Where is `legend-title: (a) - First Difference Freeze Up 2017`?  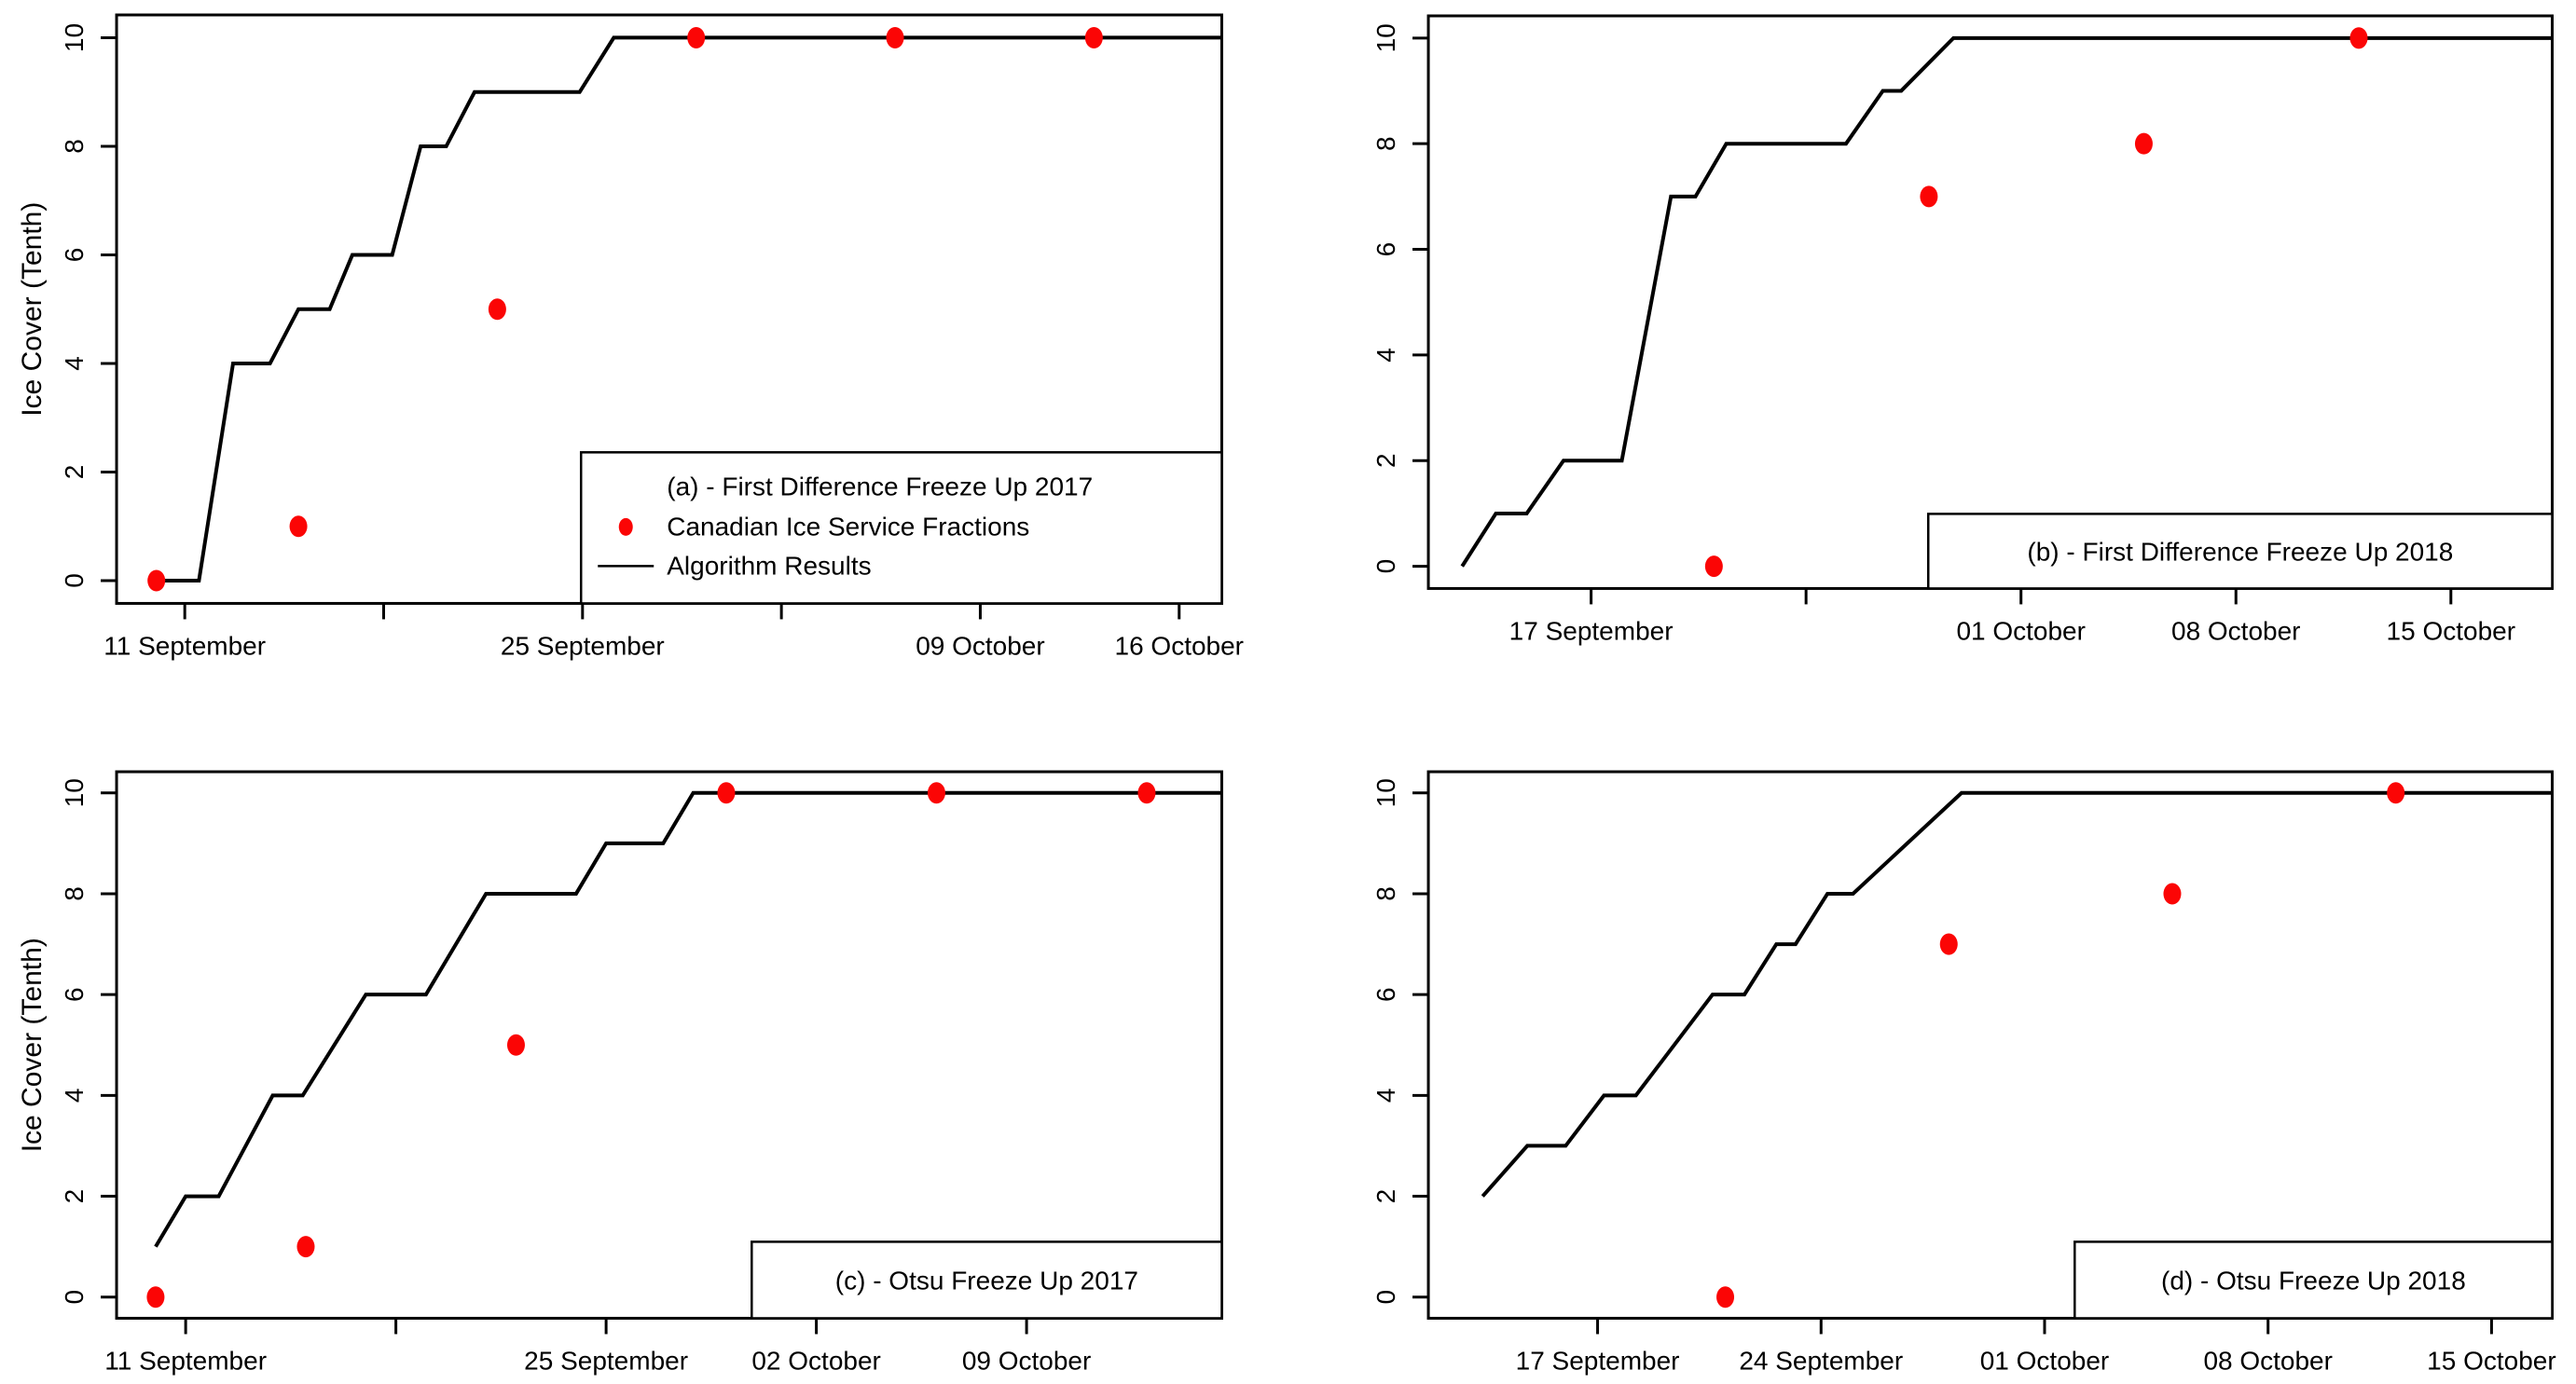
legend-title: (a) - First Difference Freeze Up 2017 is located at coordinates (880, 486).